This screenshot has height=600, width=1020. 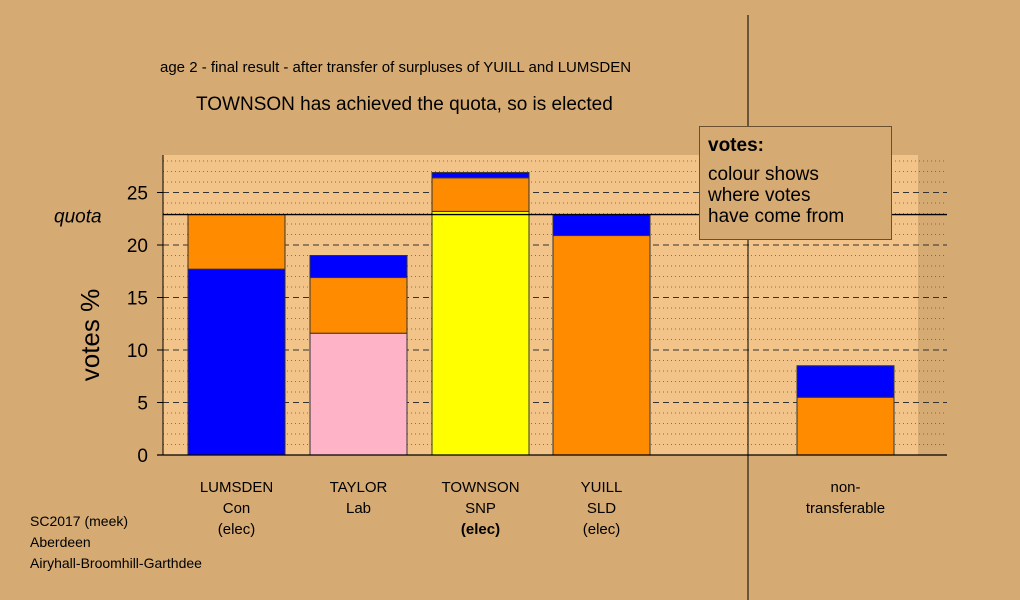 I want to click on category-label: Con, so click(x=237, y=508).